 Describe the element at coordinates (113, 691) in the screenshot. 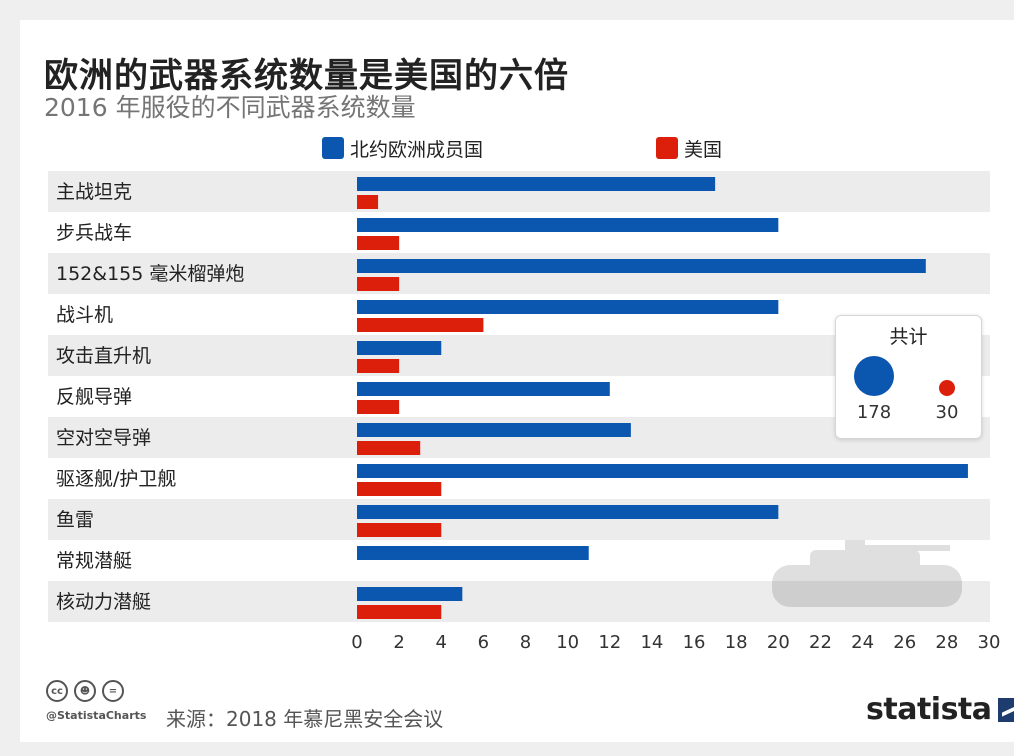

I see `no-derivatives-icon: =` at that location.